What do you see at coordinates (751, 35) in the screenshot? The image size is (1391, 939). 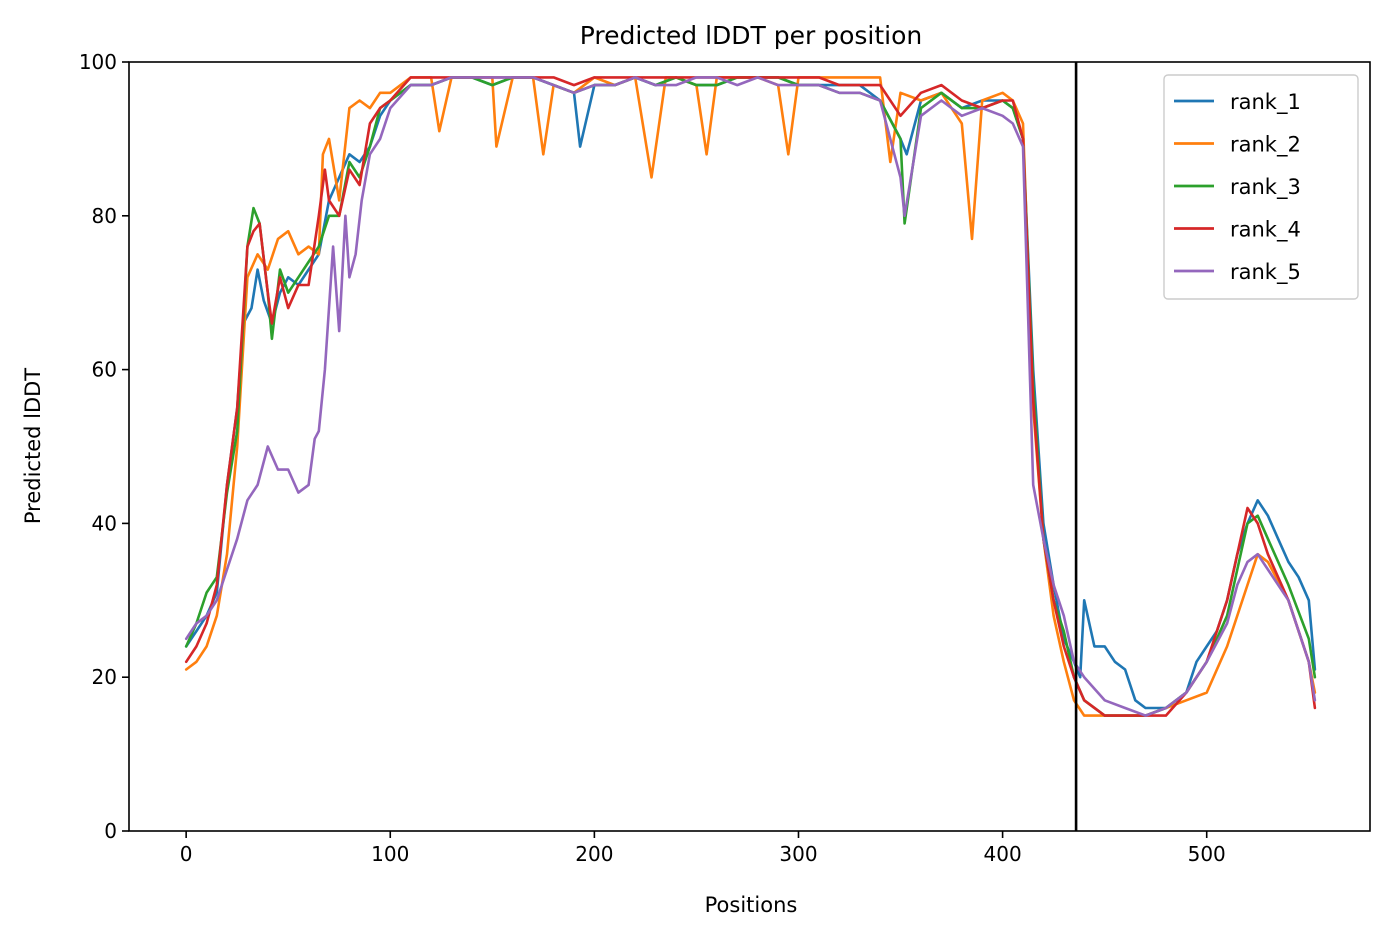 I see `chart-title: Predicted lDDT per position` at bounding box center [751, 35].